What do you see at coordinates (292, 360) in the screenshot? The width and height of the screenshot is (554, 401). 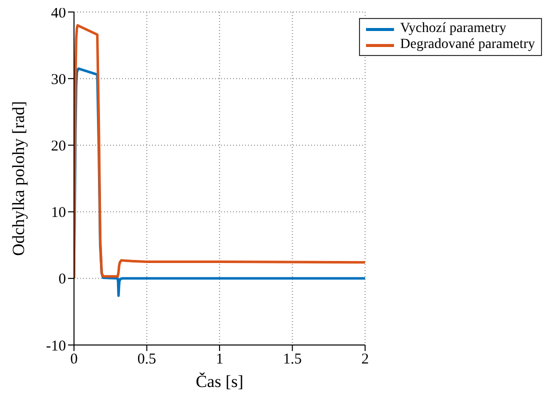 I see `x-tick-label: 1.5` at bounding box center [292, 360].